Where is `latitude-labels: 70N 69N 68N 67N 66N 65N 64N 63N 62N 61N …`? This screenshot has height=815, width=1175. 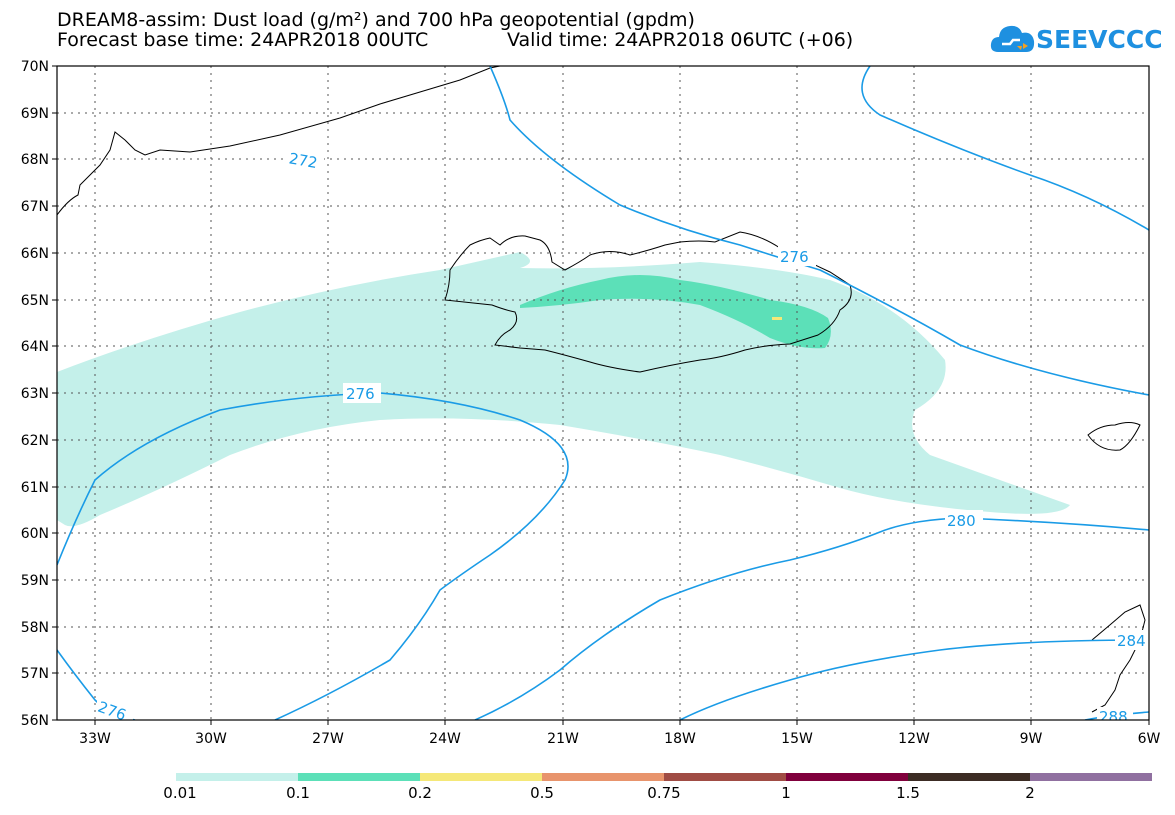
latitude-labels: 70N 69N 68N 67N 66N 65N 64N 63N 62N 61N … is located at coordinates (35, 394).